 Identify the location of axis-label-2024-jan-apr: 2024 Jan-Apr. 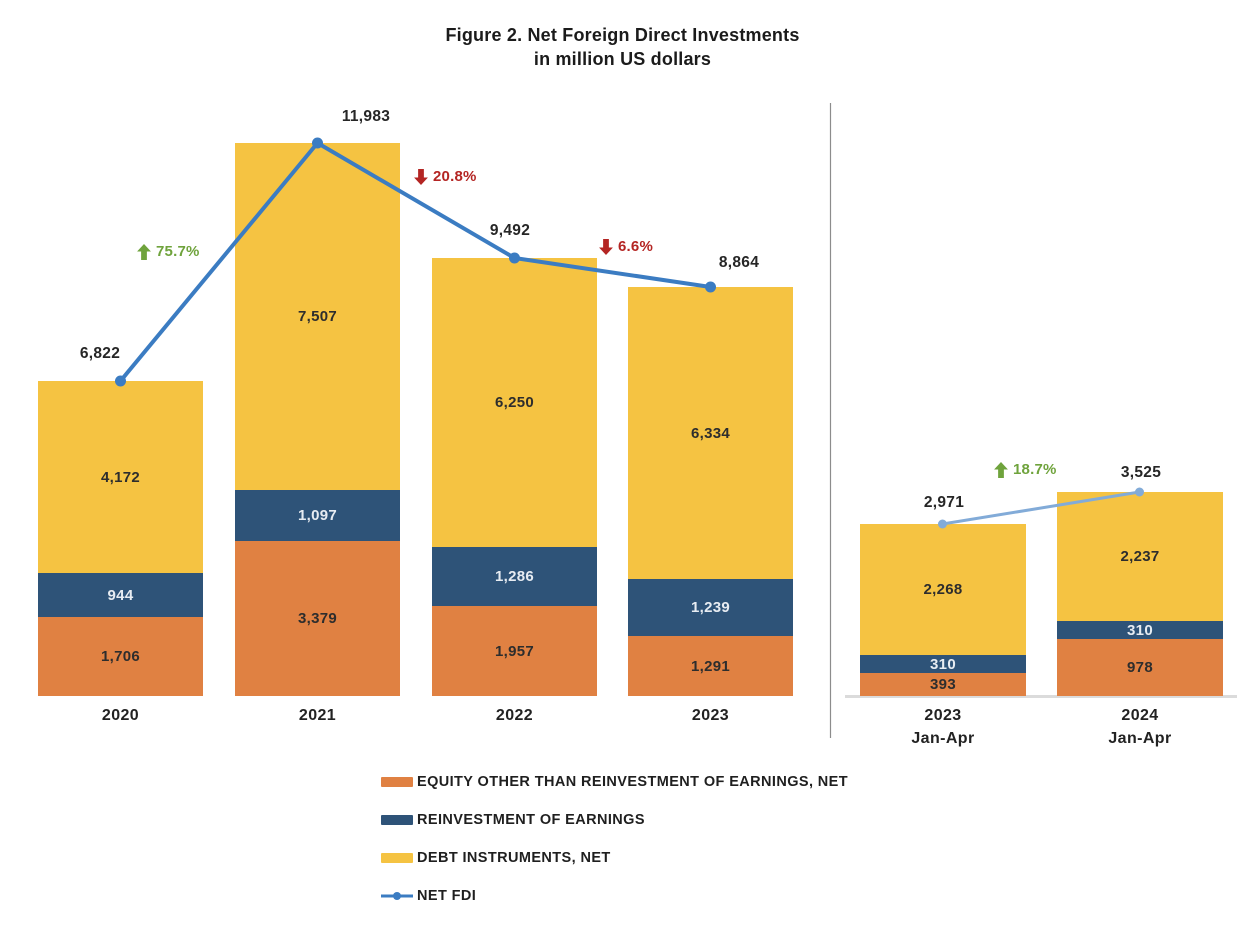
(1140, 727).